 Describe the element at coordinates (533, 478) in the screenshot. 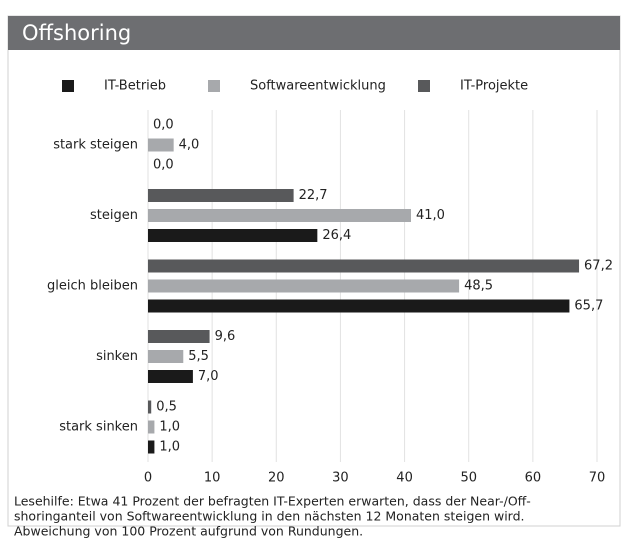

I see `x-tick-label: 60` at that location.